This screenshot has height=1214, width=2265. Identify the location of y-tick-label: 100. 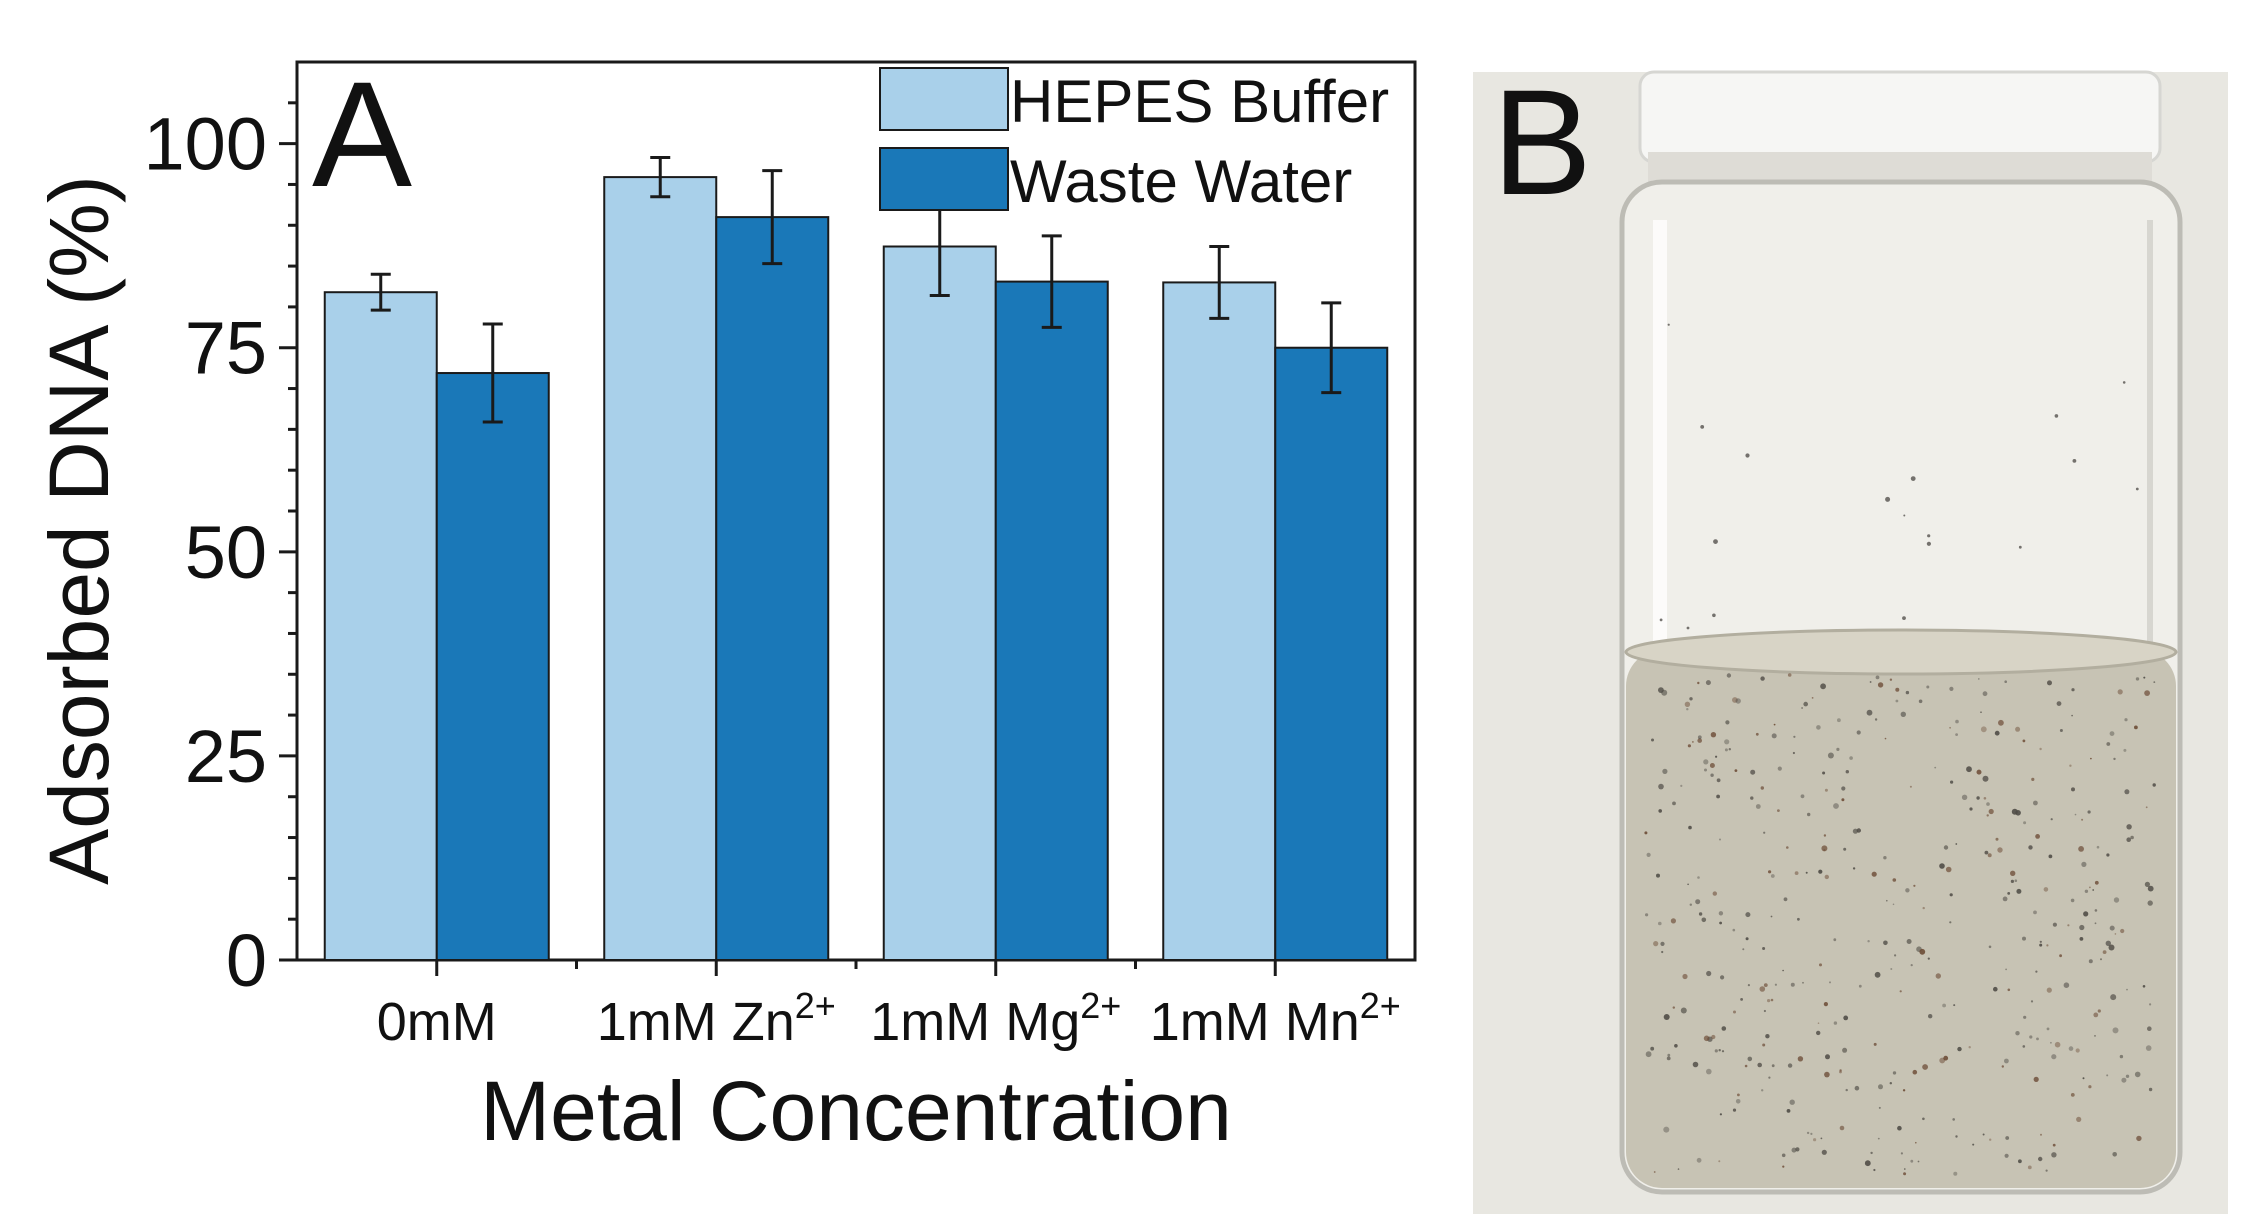
(205, 144).